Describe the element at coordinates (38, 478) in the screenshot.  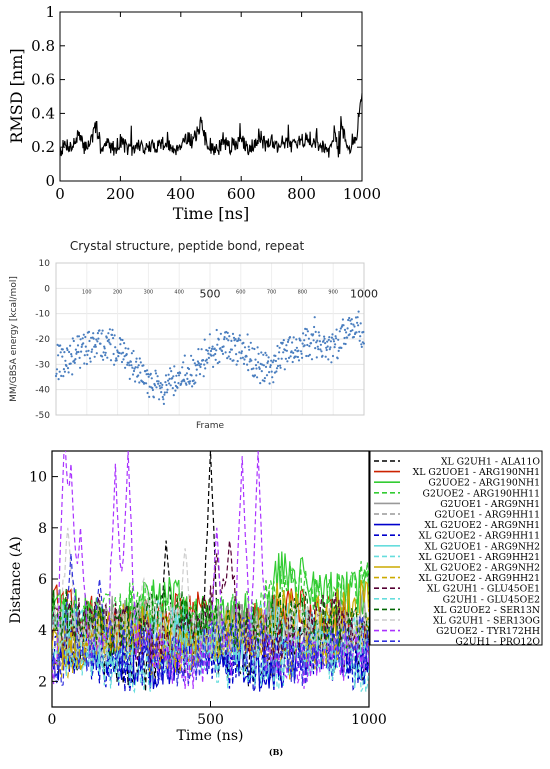
I see `distance-y-tick-label: 10` at that location.